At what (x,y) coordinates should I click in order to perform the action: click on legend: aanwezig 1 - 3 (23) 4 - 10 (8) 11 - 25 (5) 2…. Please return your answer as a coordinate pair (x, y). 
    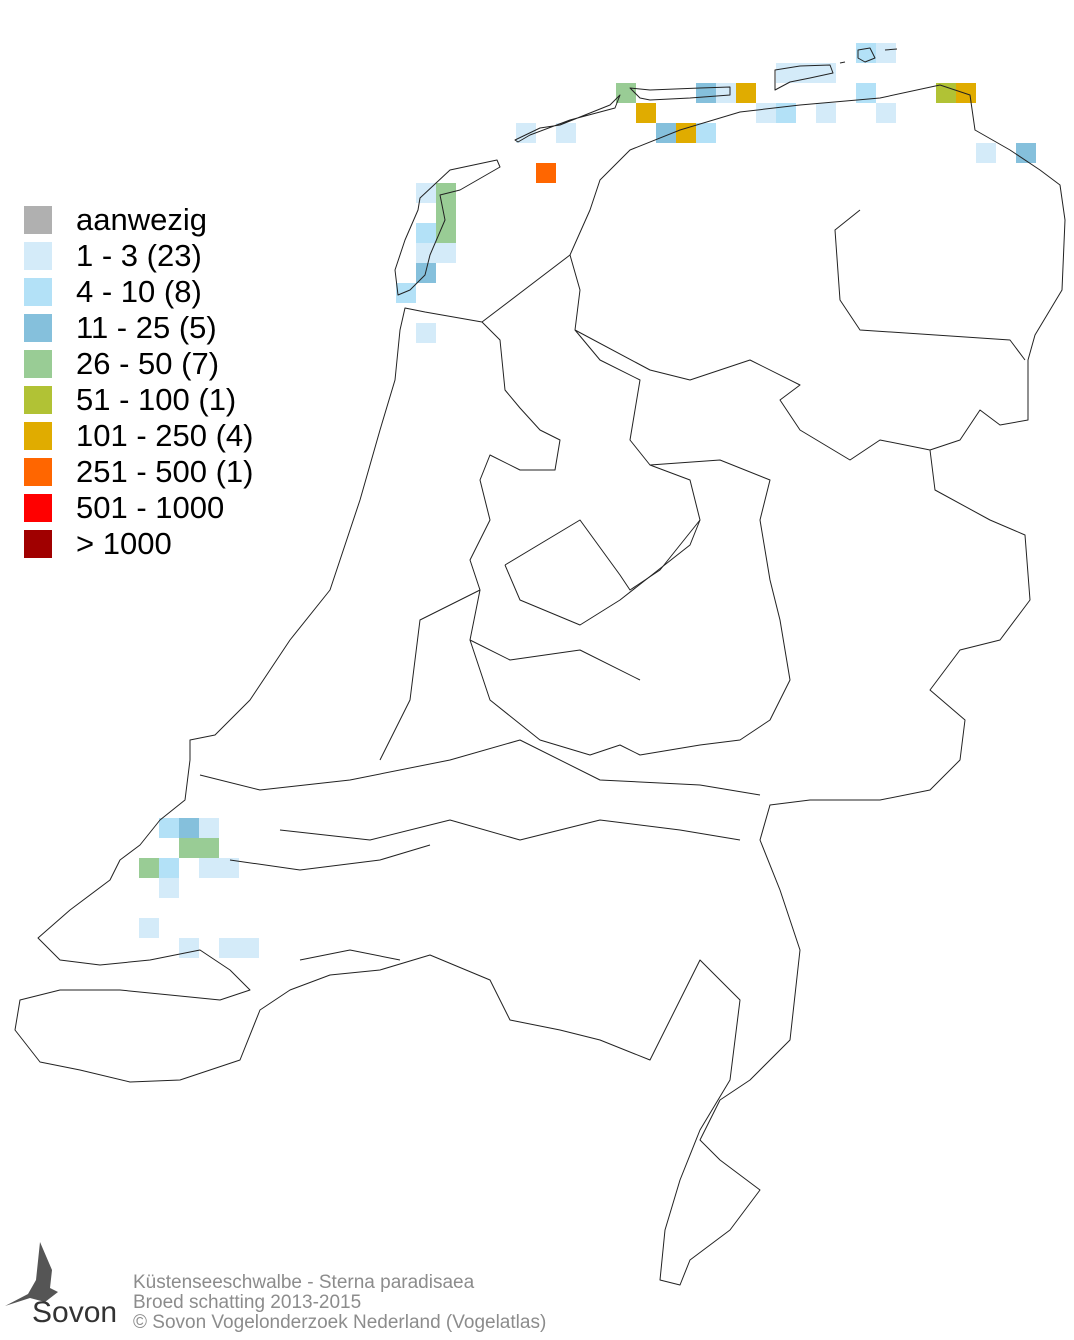
    Looking at the image, I should click on (139, 382).